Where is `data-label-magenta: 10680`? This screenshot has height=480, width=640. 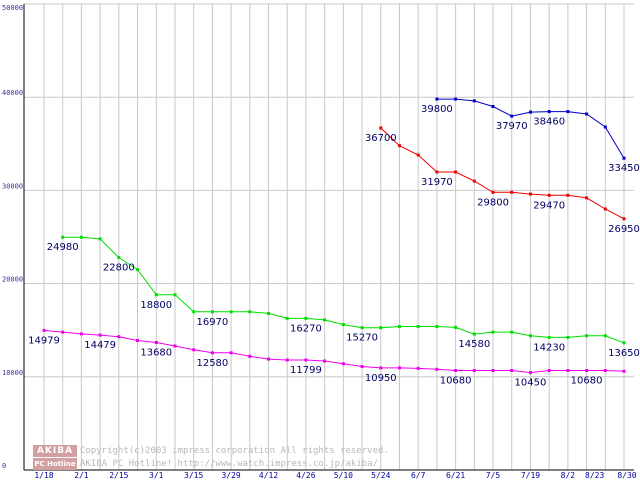
data-label-magenta: 10680 is located at coordinates (587, 380).